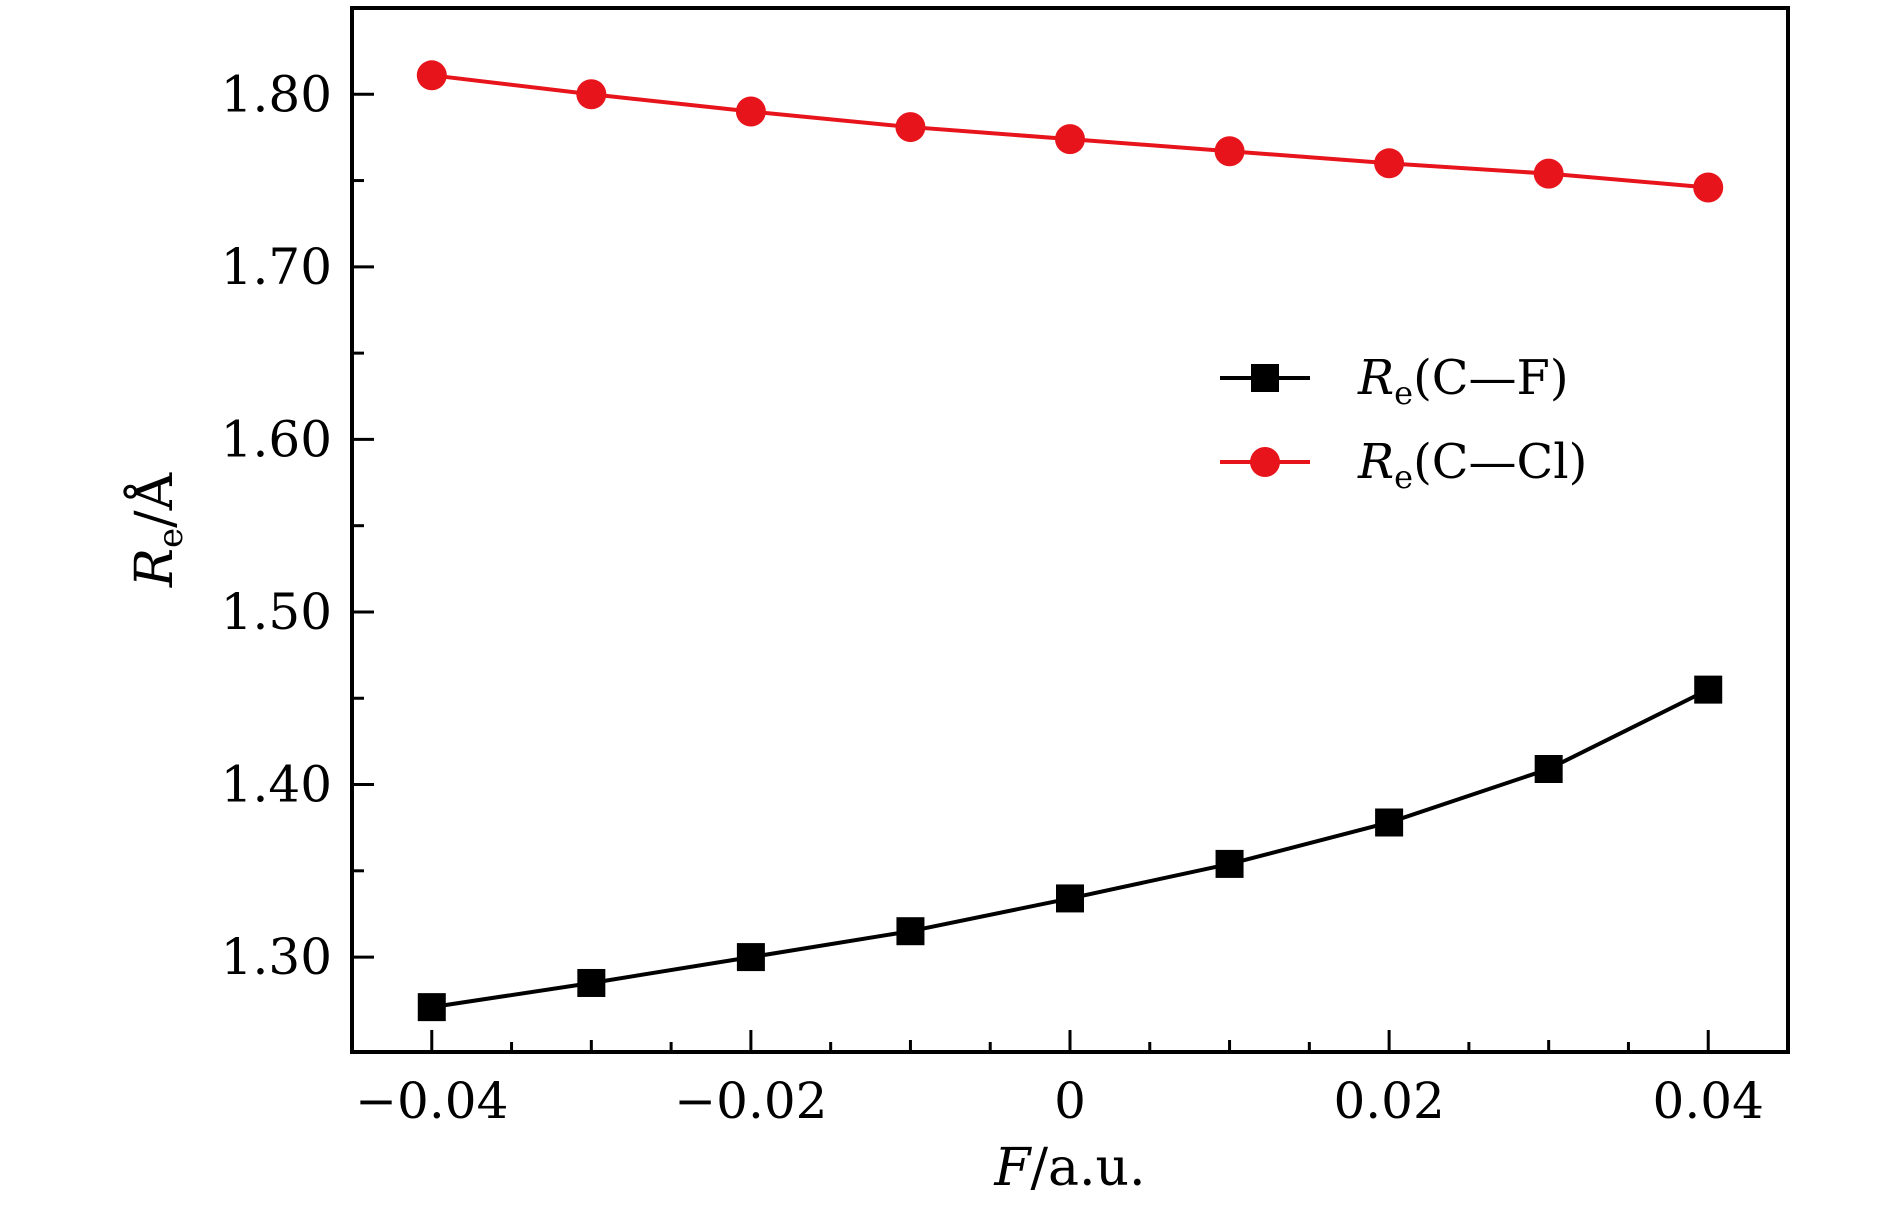 Image resolution: width=1890 pixels, height=1205 pixels. I want to click on x-tick-label: 0.04, so click(1708, 1101).